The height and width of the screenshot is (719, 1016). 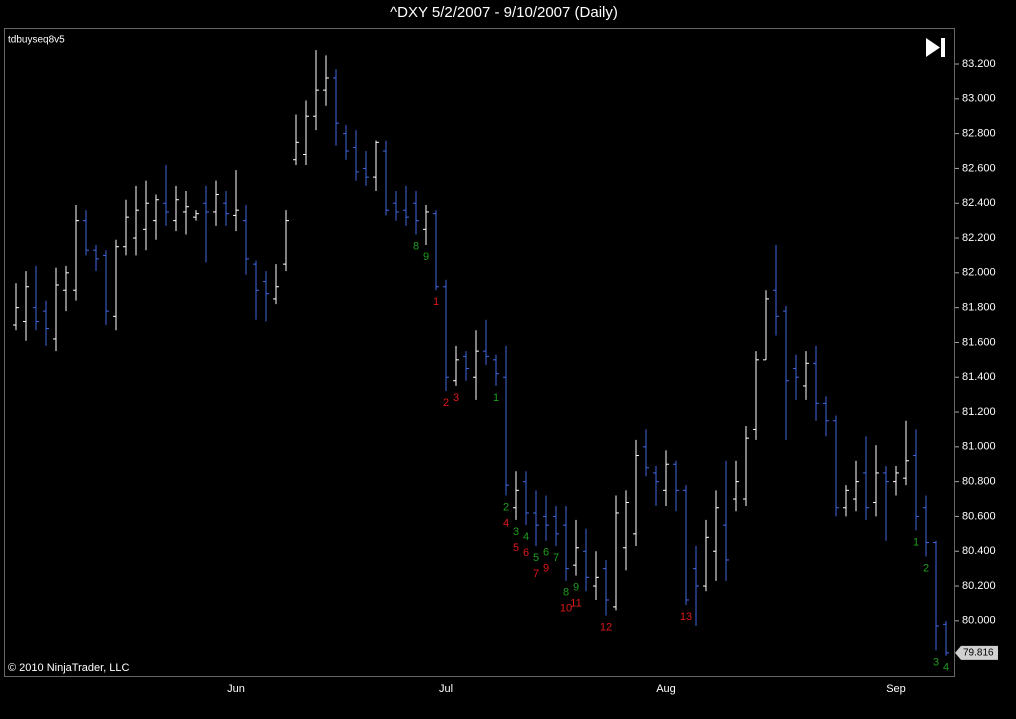 I want to click on y-tick-label: 81.800, so click(x=979, y=308).